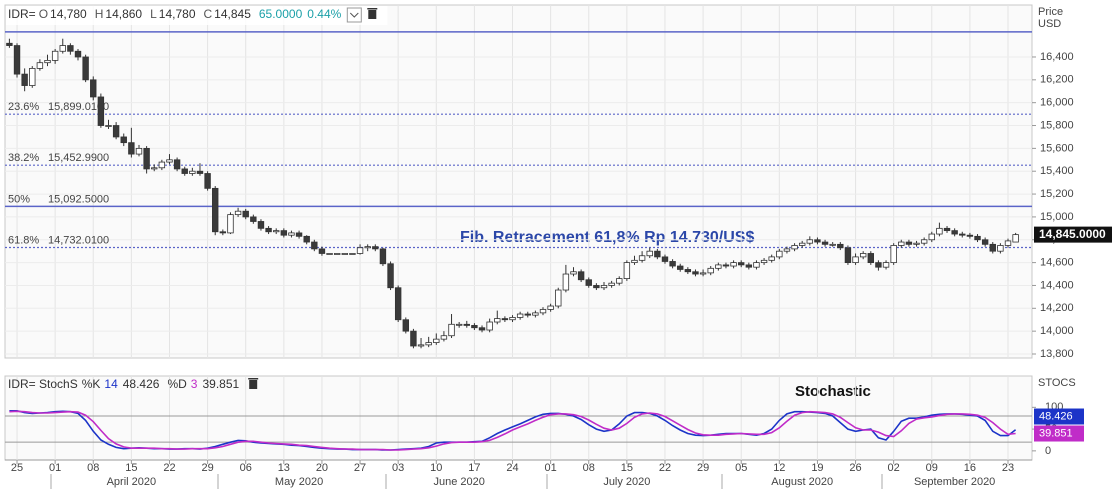 Image resolution: width=1116 pixels, height=490 pixels. I want to click on y-tick-label: 15,600, so click(1057, 148).